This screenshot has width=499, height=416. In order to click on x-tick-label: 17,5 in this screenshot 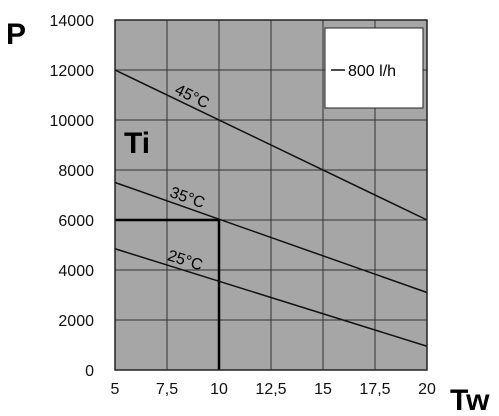, I will do `click(374, 389)`.